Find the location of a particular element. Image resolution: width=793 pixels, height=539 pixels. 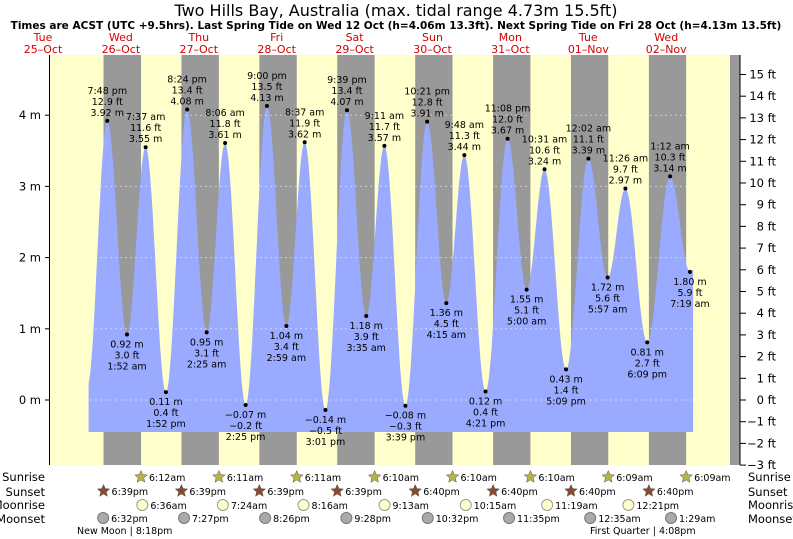

day-date: 30–Oct is located at coordinates (432, 49).